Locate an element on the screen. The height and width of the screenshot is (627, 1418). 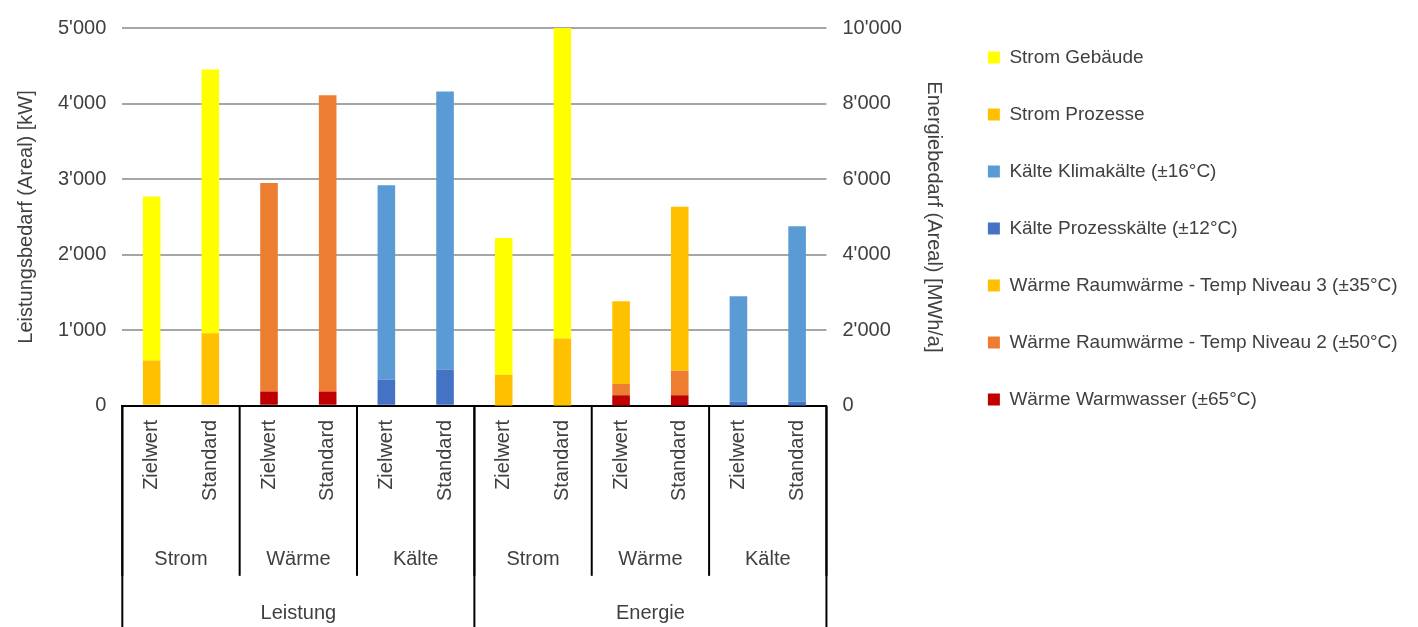
y2-tick-label: 0 is located at coordinates (848, 404).